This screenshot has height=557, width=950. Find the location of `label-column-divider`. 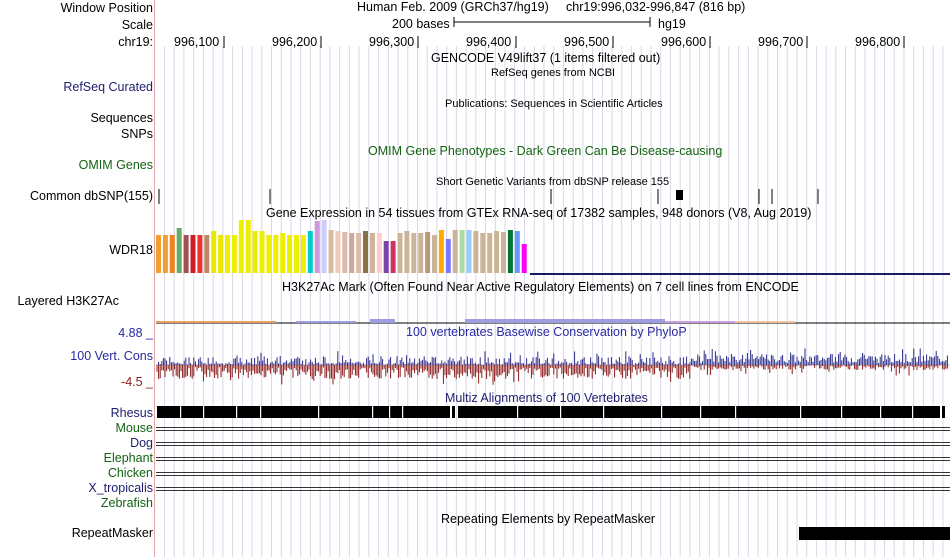

label-column-divider is located at coordinates (154, 278).